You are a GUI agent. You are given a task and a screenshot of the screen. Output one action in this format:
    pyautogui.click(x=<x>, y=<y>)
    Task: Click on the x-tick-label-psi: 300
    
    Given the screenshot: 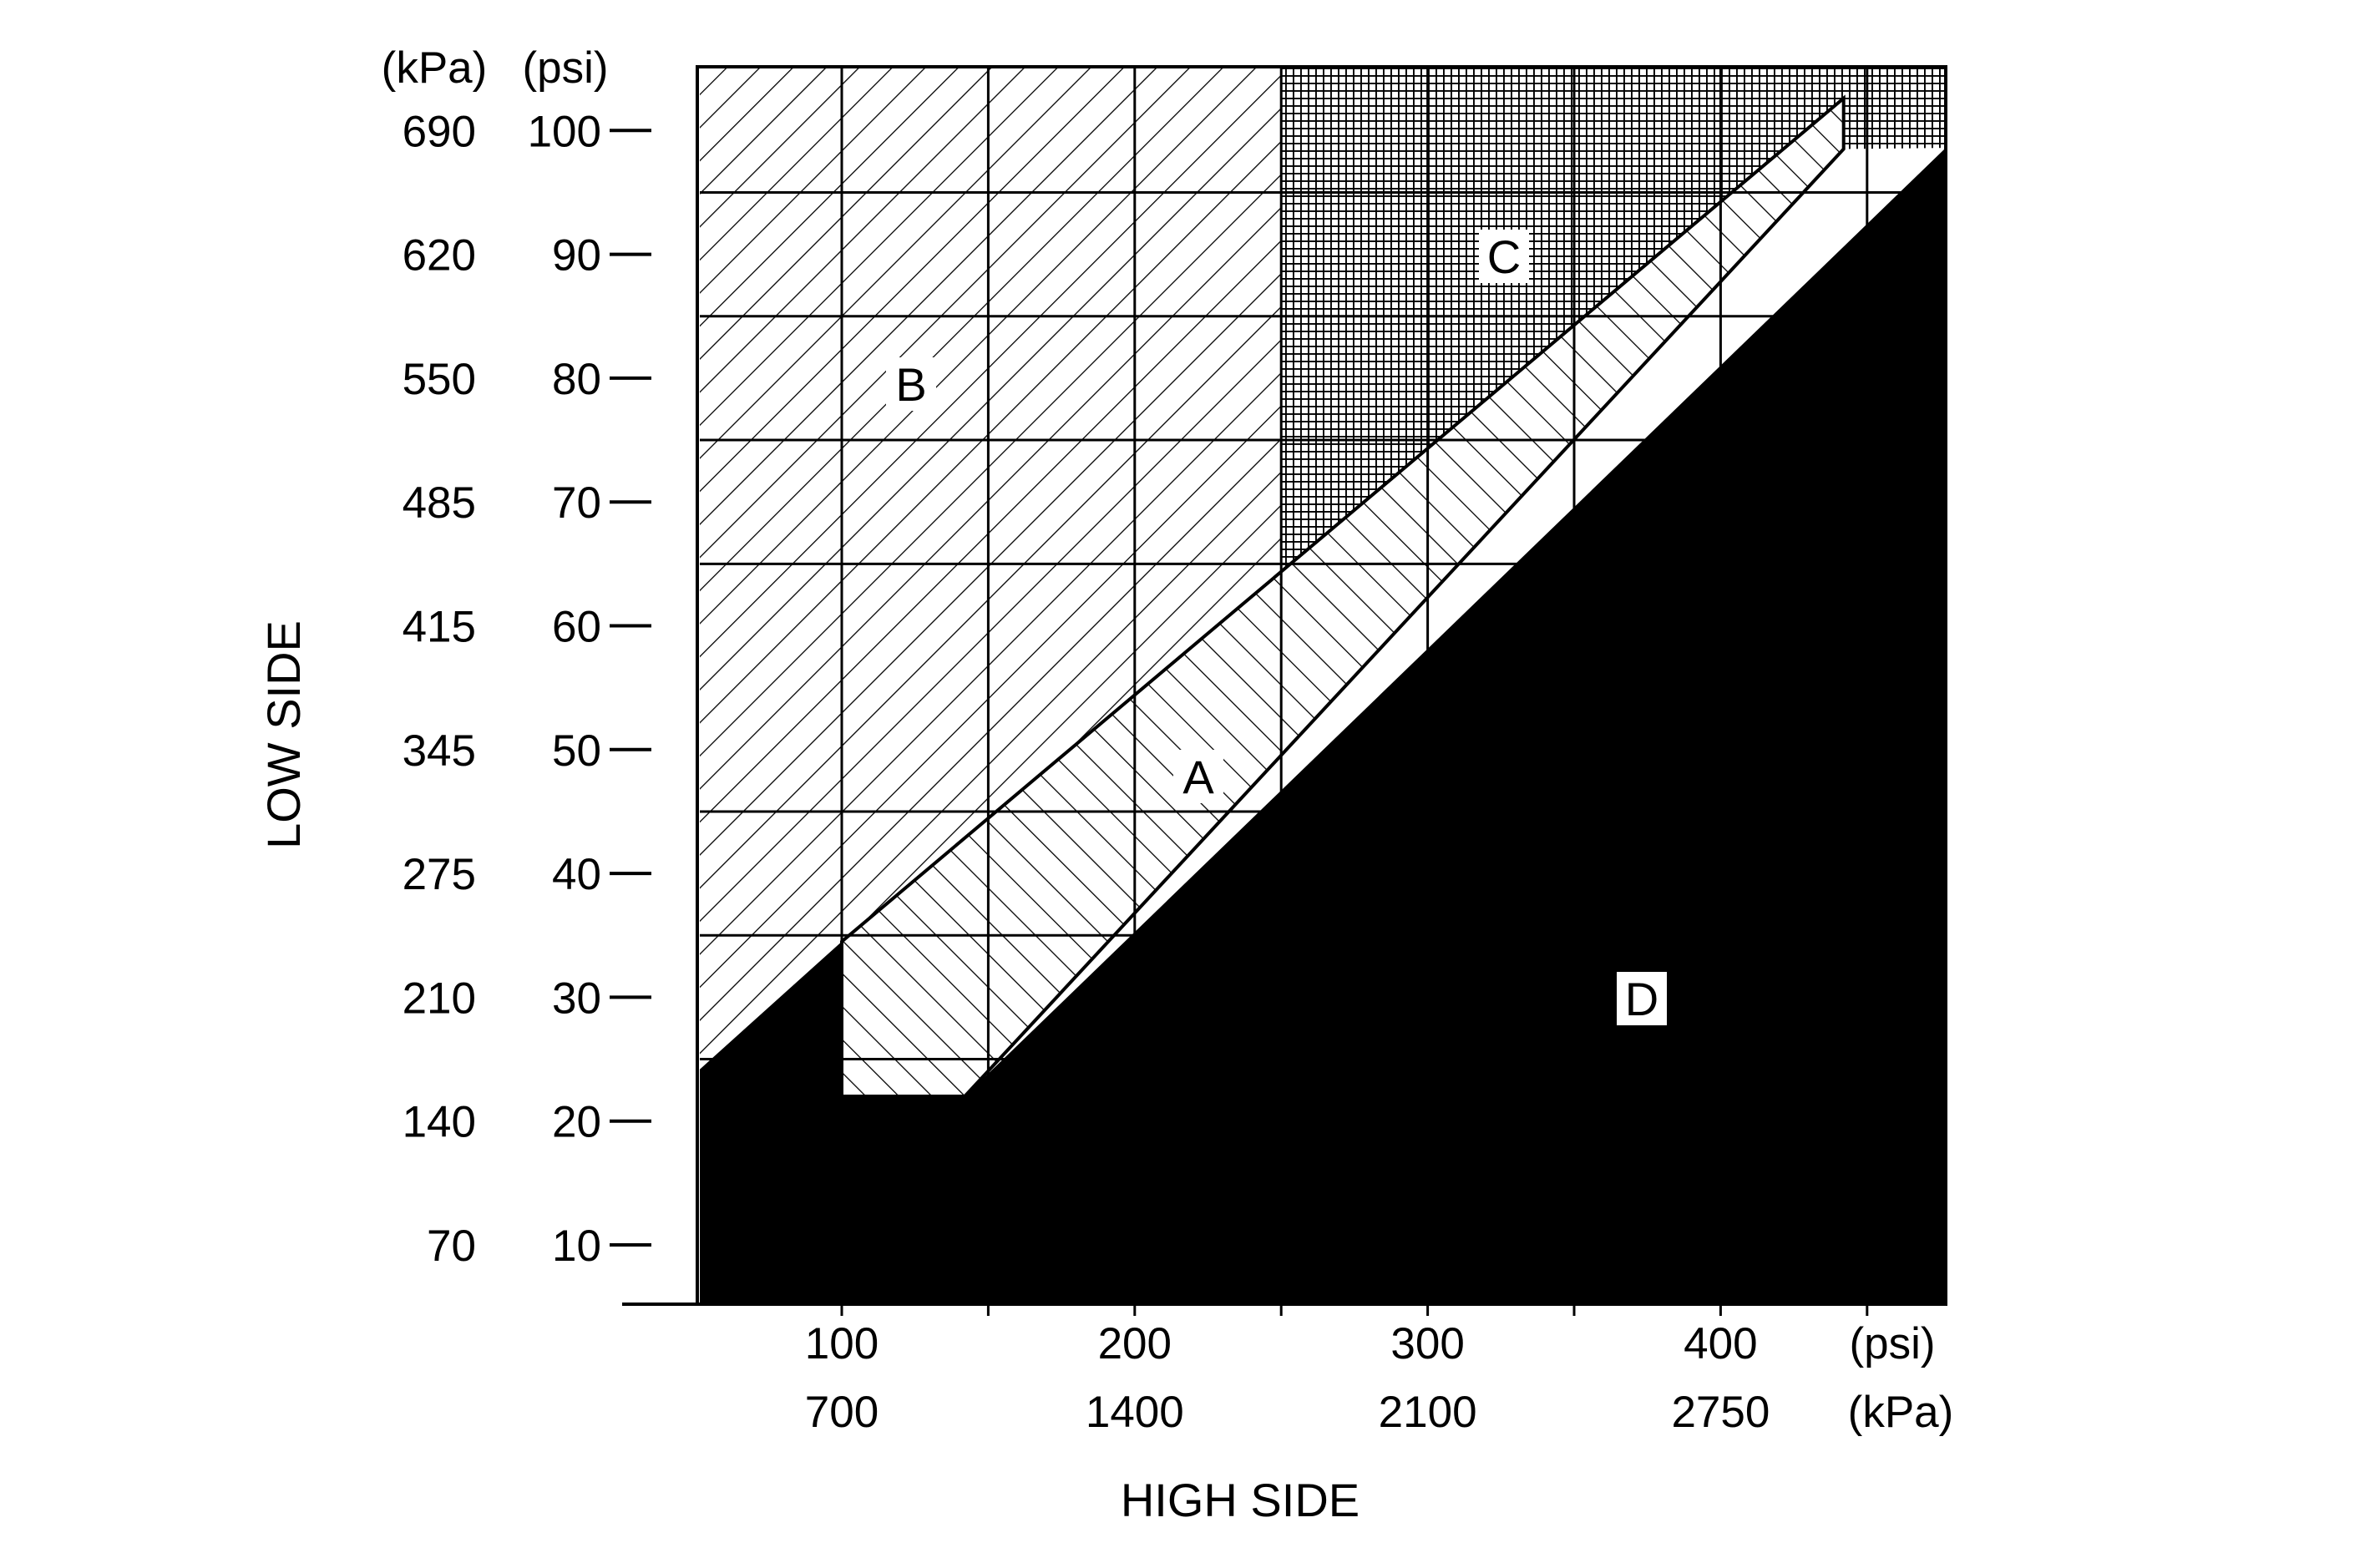 What is the action you would take?
    pyautogui.click(x=1427, y=1343)
    